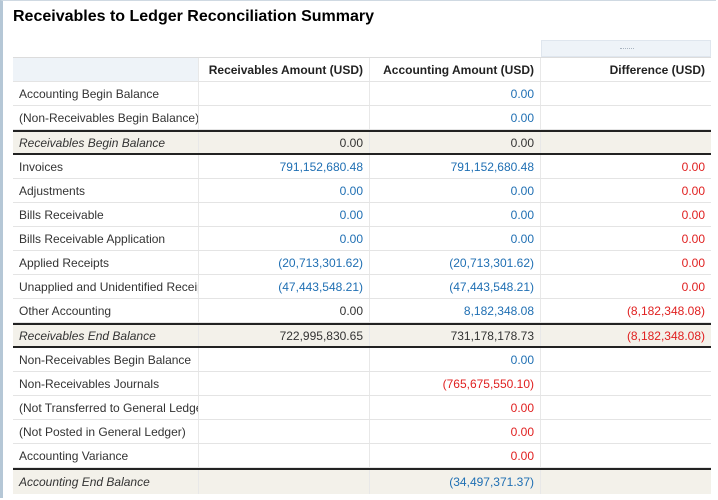  Describe the element at coordinates (106, 262) in the screenshot. I see `row-label: Applied Receipts` at that location.